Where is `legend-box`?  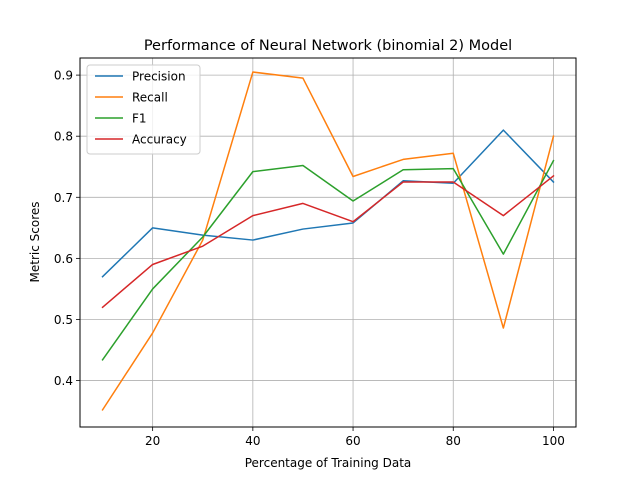 legend-box is located at coordinates (143, 109).